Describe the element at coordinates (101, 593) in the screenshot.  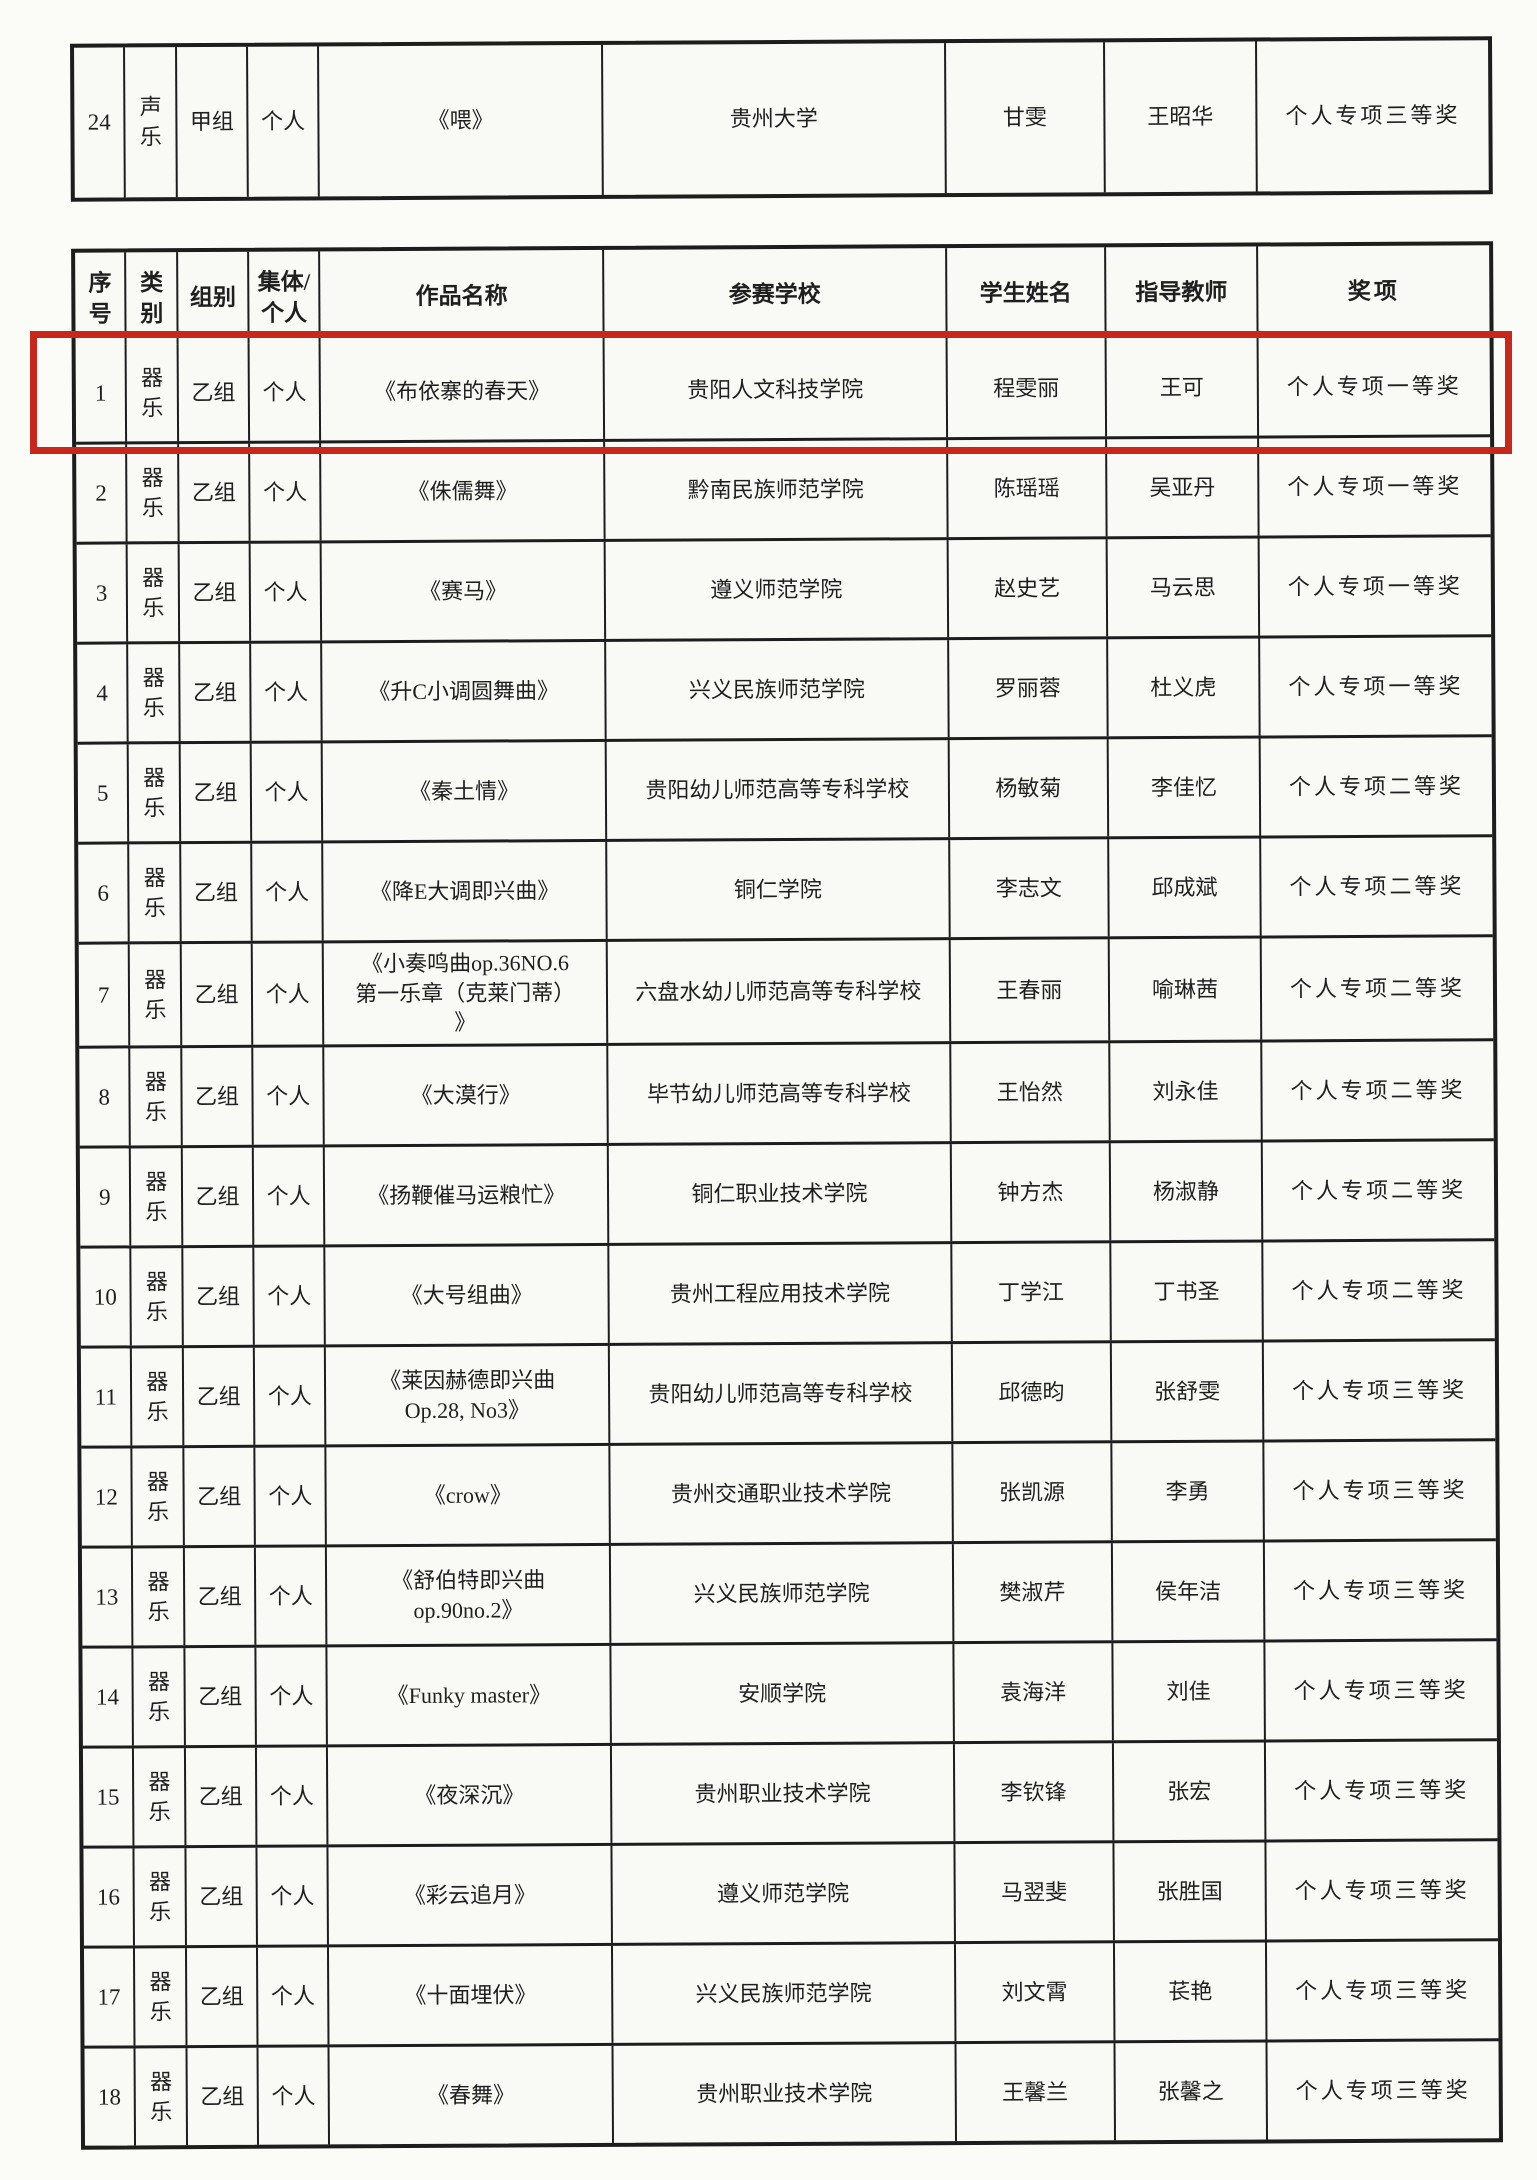
I see `cell-no: 3` at that location.